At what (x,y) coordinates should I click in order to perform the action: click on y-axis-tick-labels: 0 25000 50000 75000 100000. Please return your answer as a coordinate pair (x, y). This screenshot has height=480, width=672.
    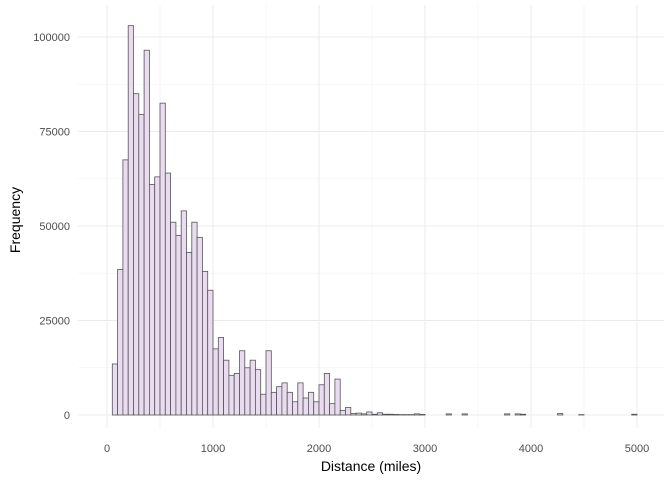
    Looking at the image, I should click on (51, 227).